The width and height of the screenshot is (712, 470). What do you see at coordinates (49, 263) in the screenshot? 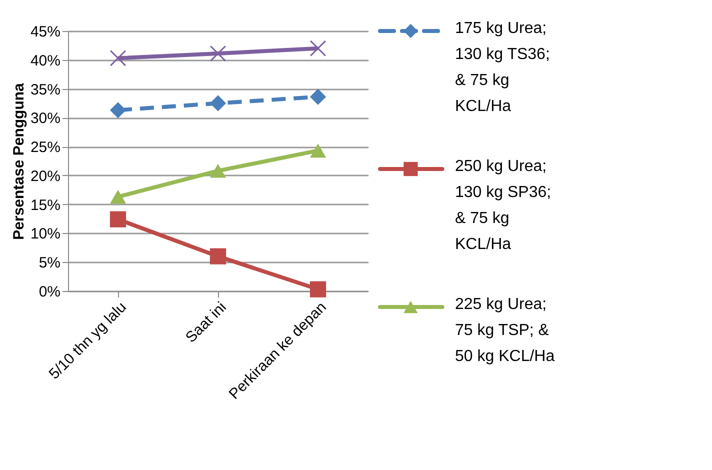
I see `y-tick-label: 5%` at bounding box center [49, 263].